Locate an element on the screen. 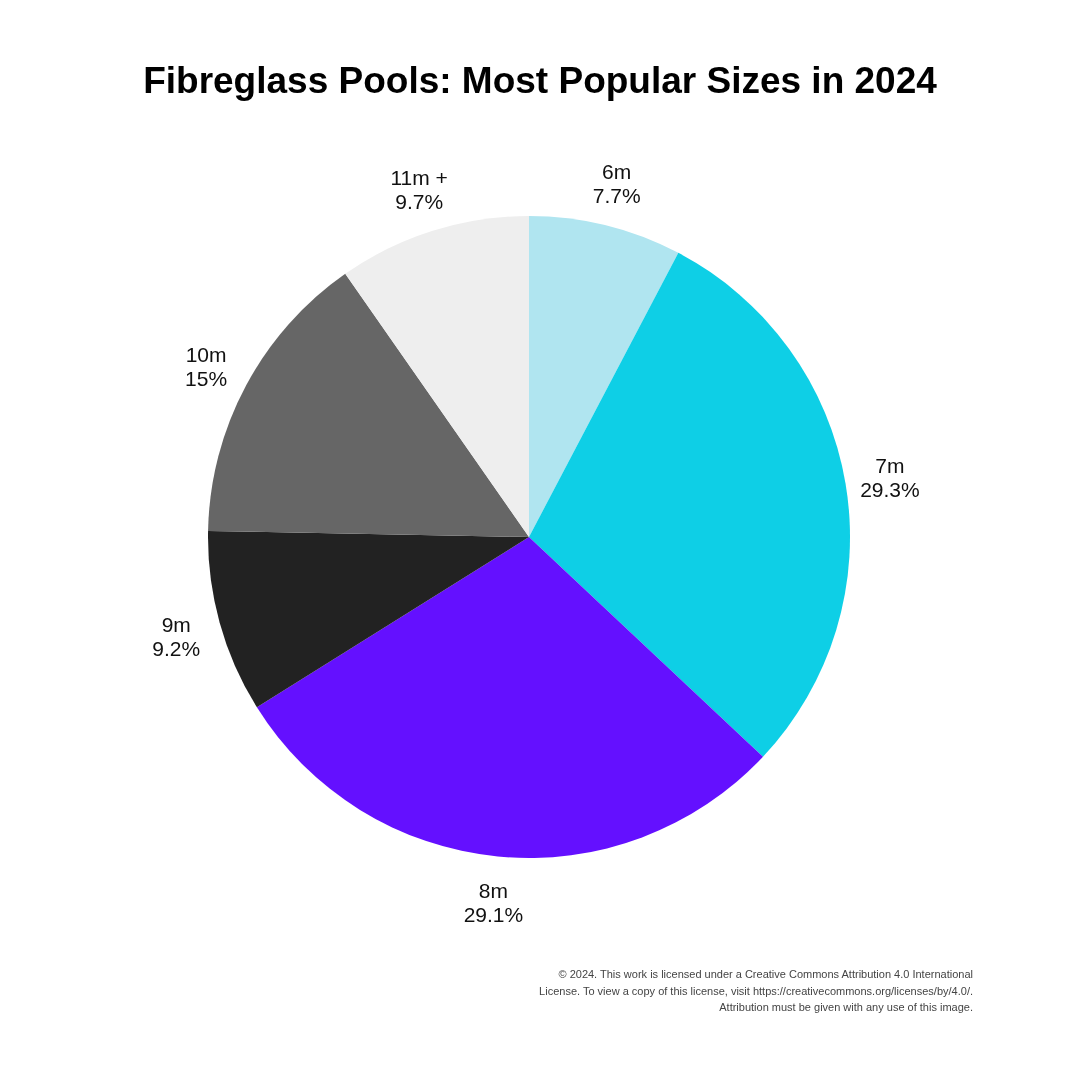 Image resolution: width=1080 pixels, height=1080 pixels. slice-label: 7m is located at coordinates (890, 466).